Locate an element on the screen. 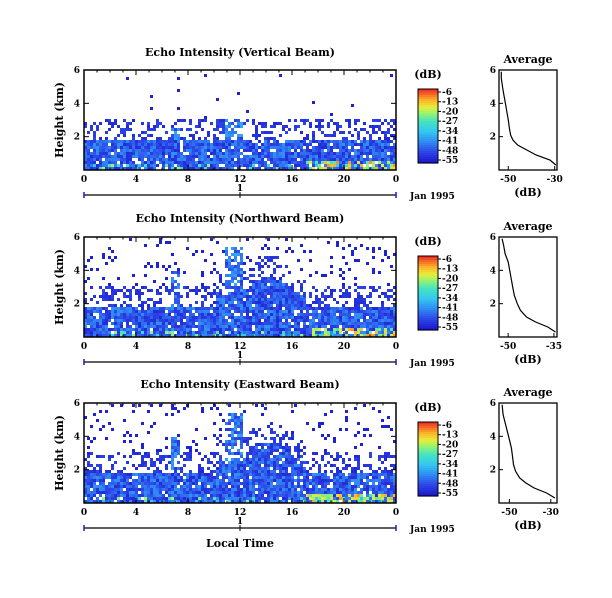 The height and width of the screenshot is (598, 612). heatmap-cells is located at coordinates (240, 453).